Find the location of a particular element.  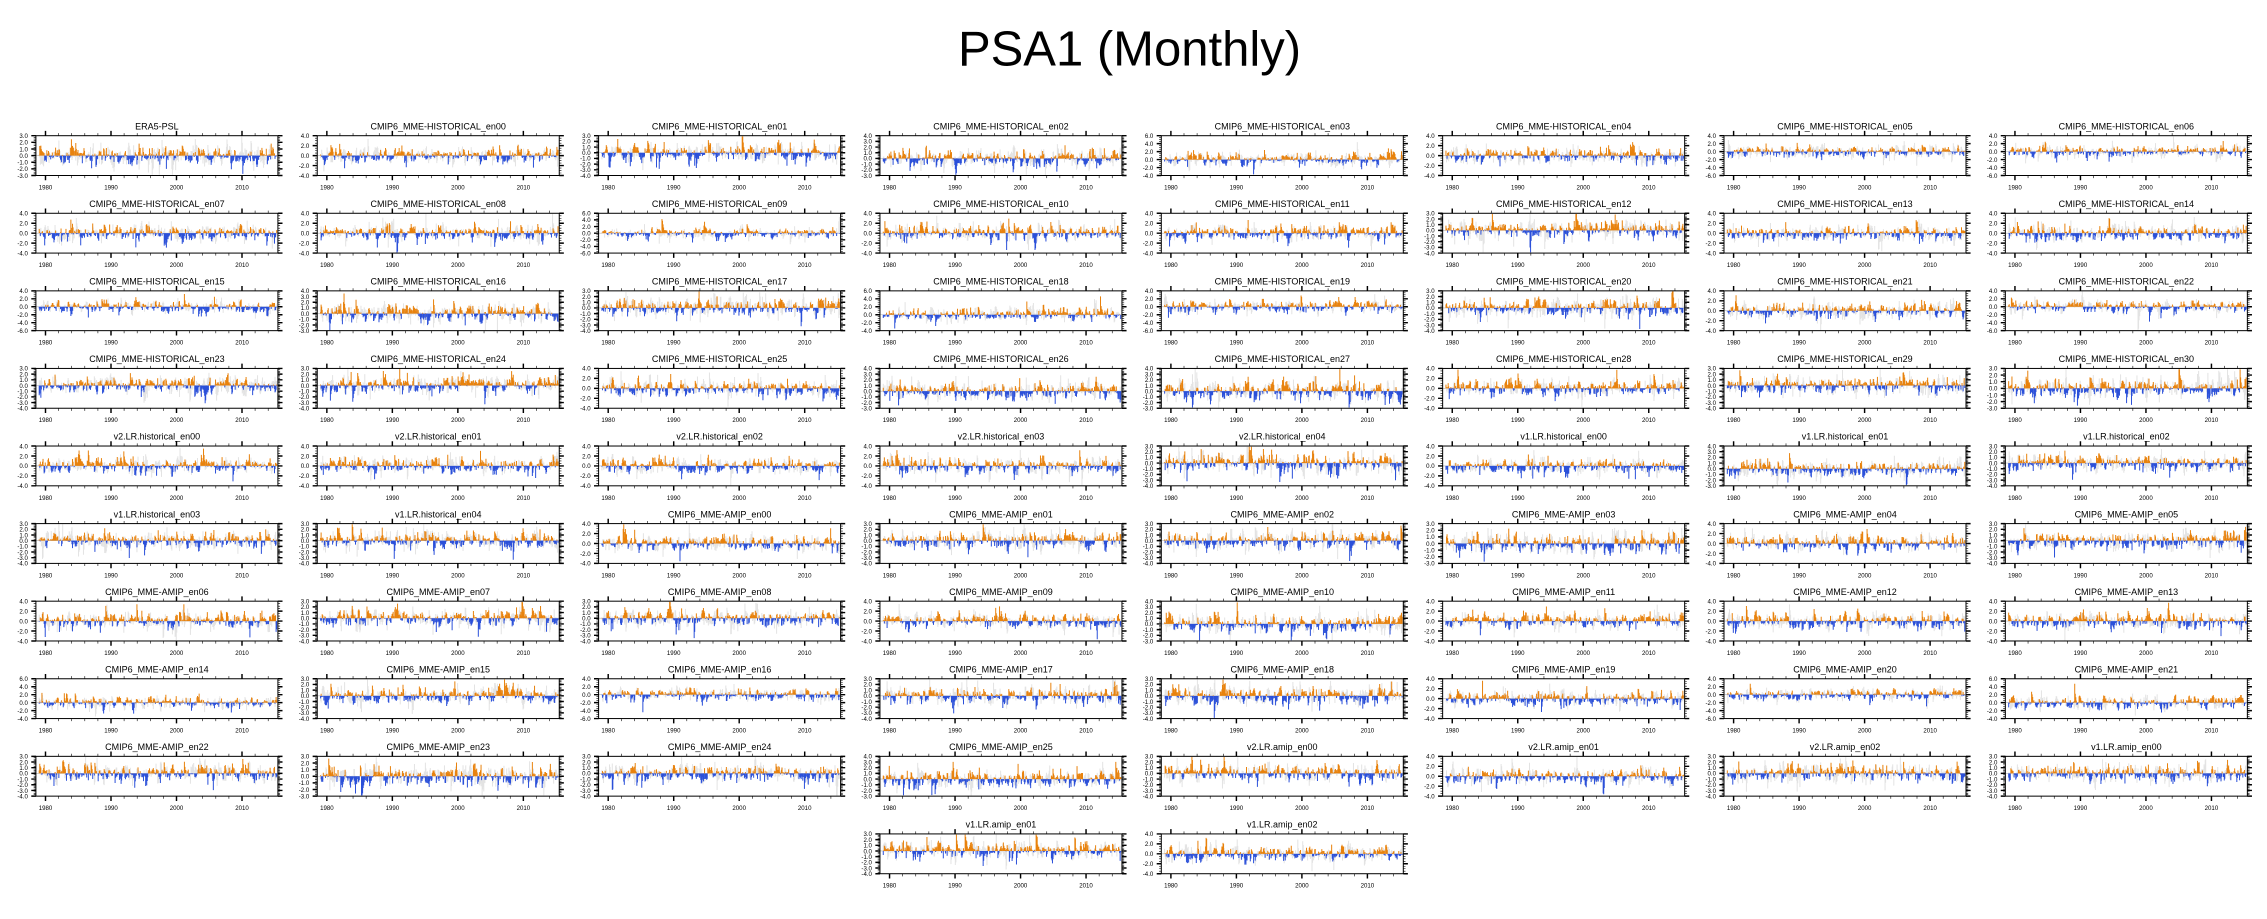

svg-text: CMIP6_MME-HISTORICAL_en14 is located at coordinates (2126, 204).